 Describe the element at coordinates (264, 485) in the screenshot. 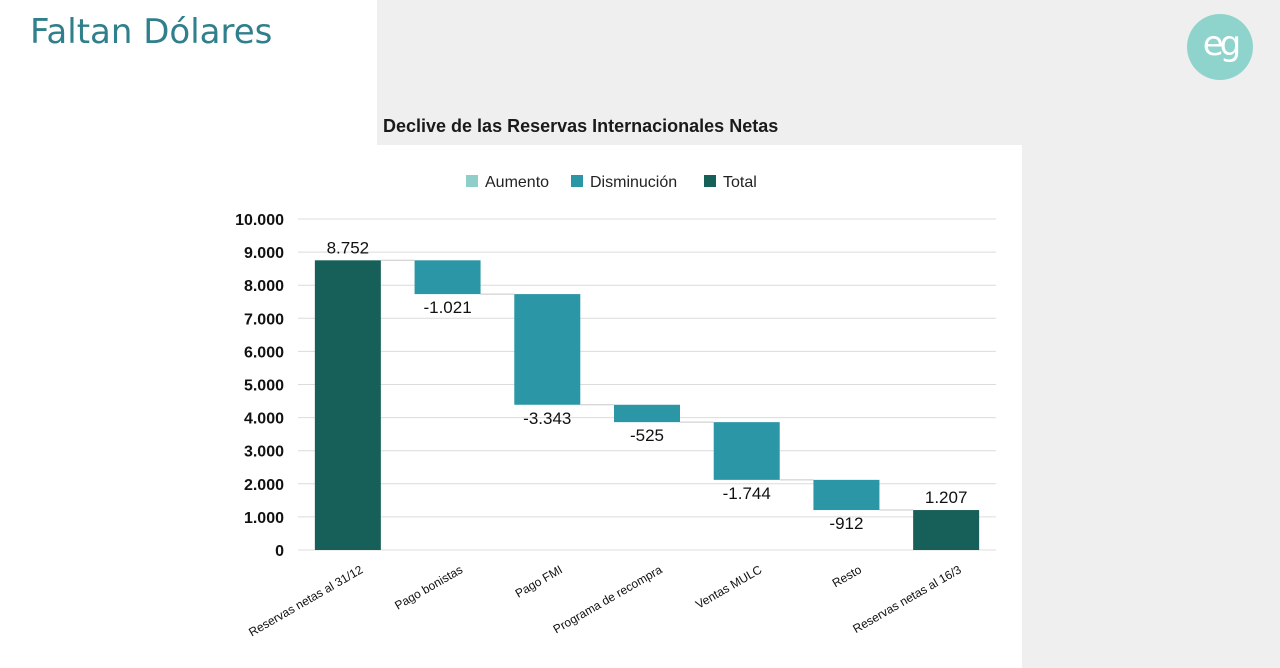

I see `y-tick-label-2: 2.000` at that location.